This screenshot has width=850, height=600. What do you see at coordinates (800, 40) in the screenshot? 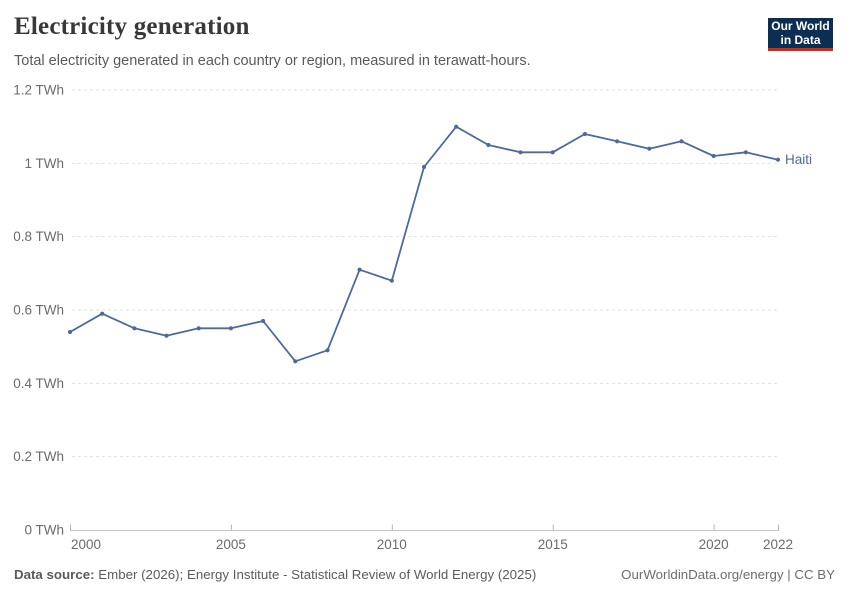
I see `owid-logo-line2: in Data` at bounding box center [800, 40].